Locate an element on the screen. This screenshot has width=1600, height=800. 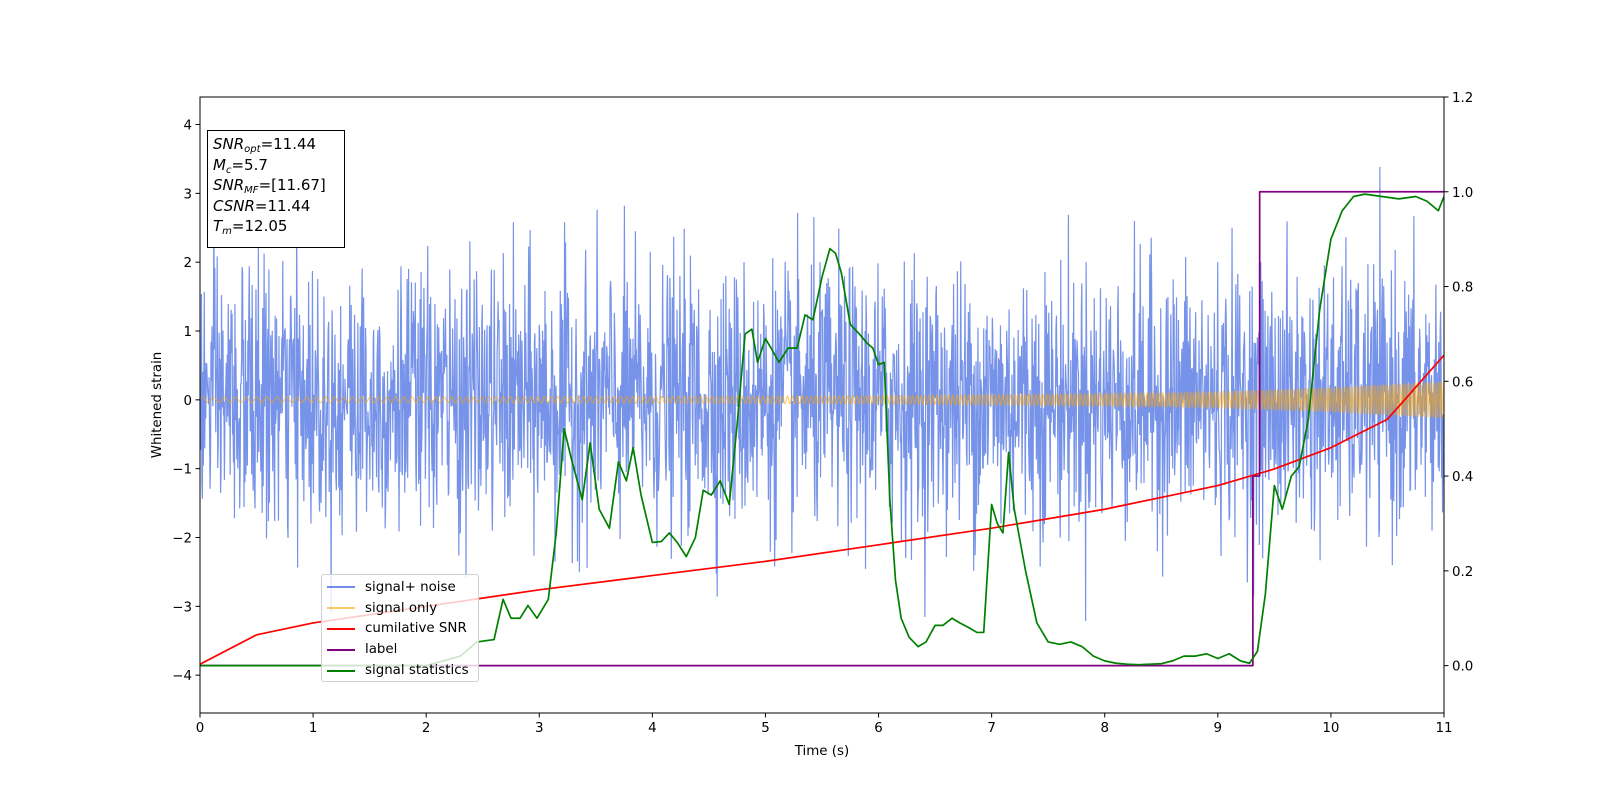
y-tick-label: −4 is located at coordinates (182, 676).